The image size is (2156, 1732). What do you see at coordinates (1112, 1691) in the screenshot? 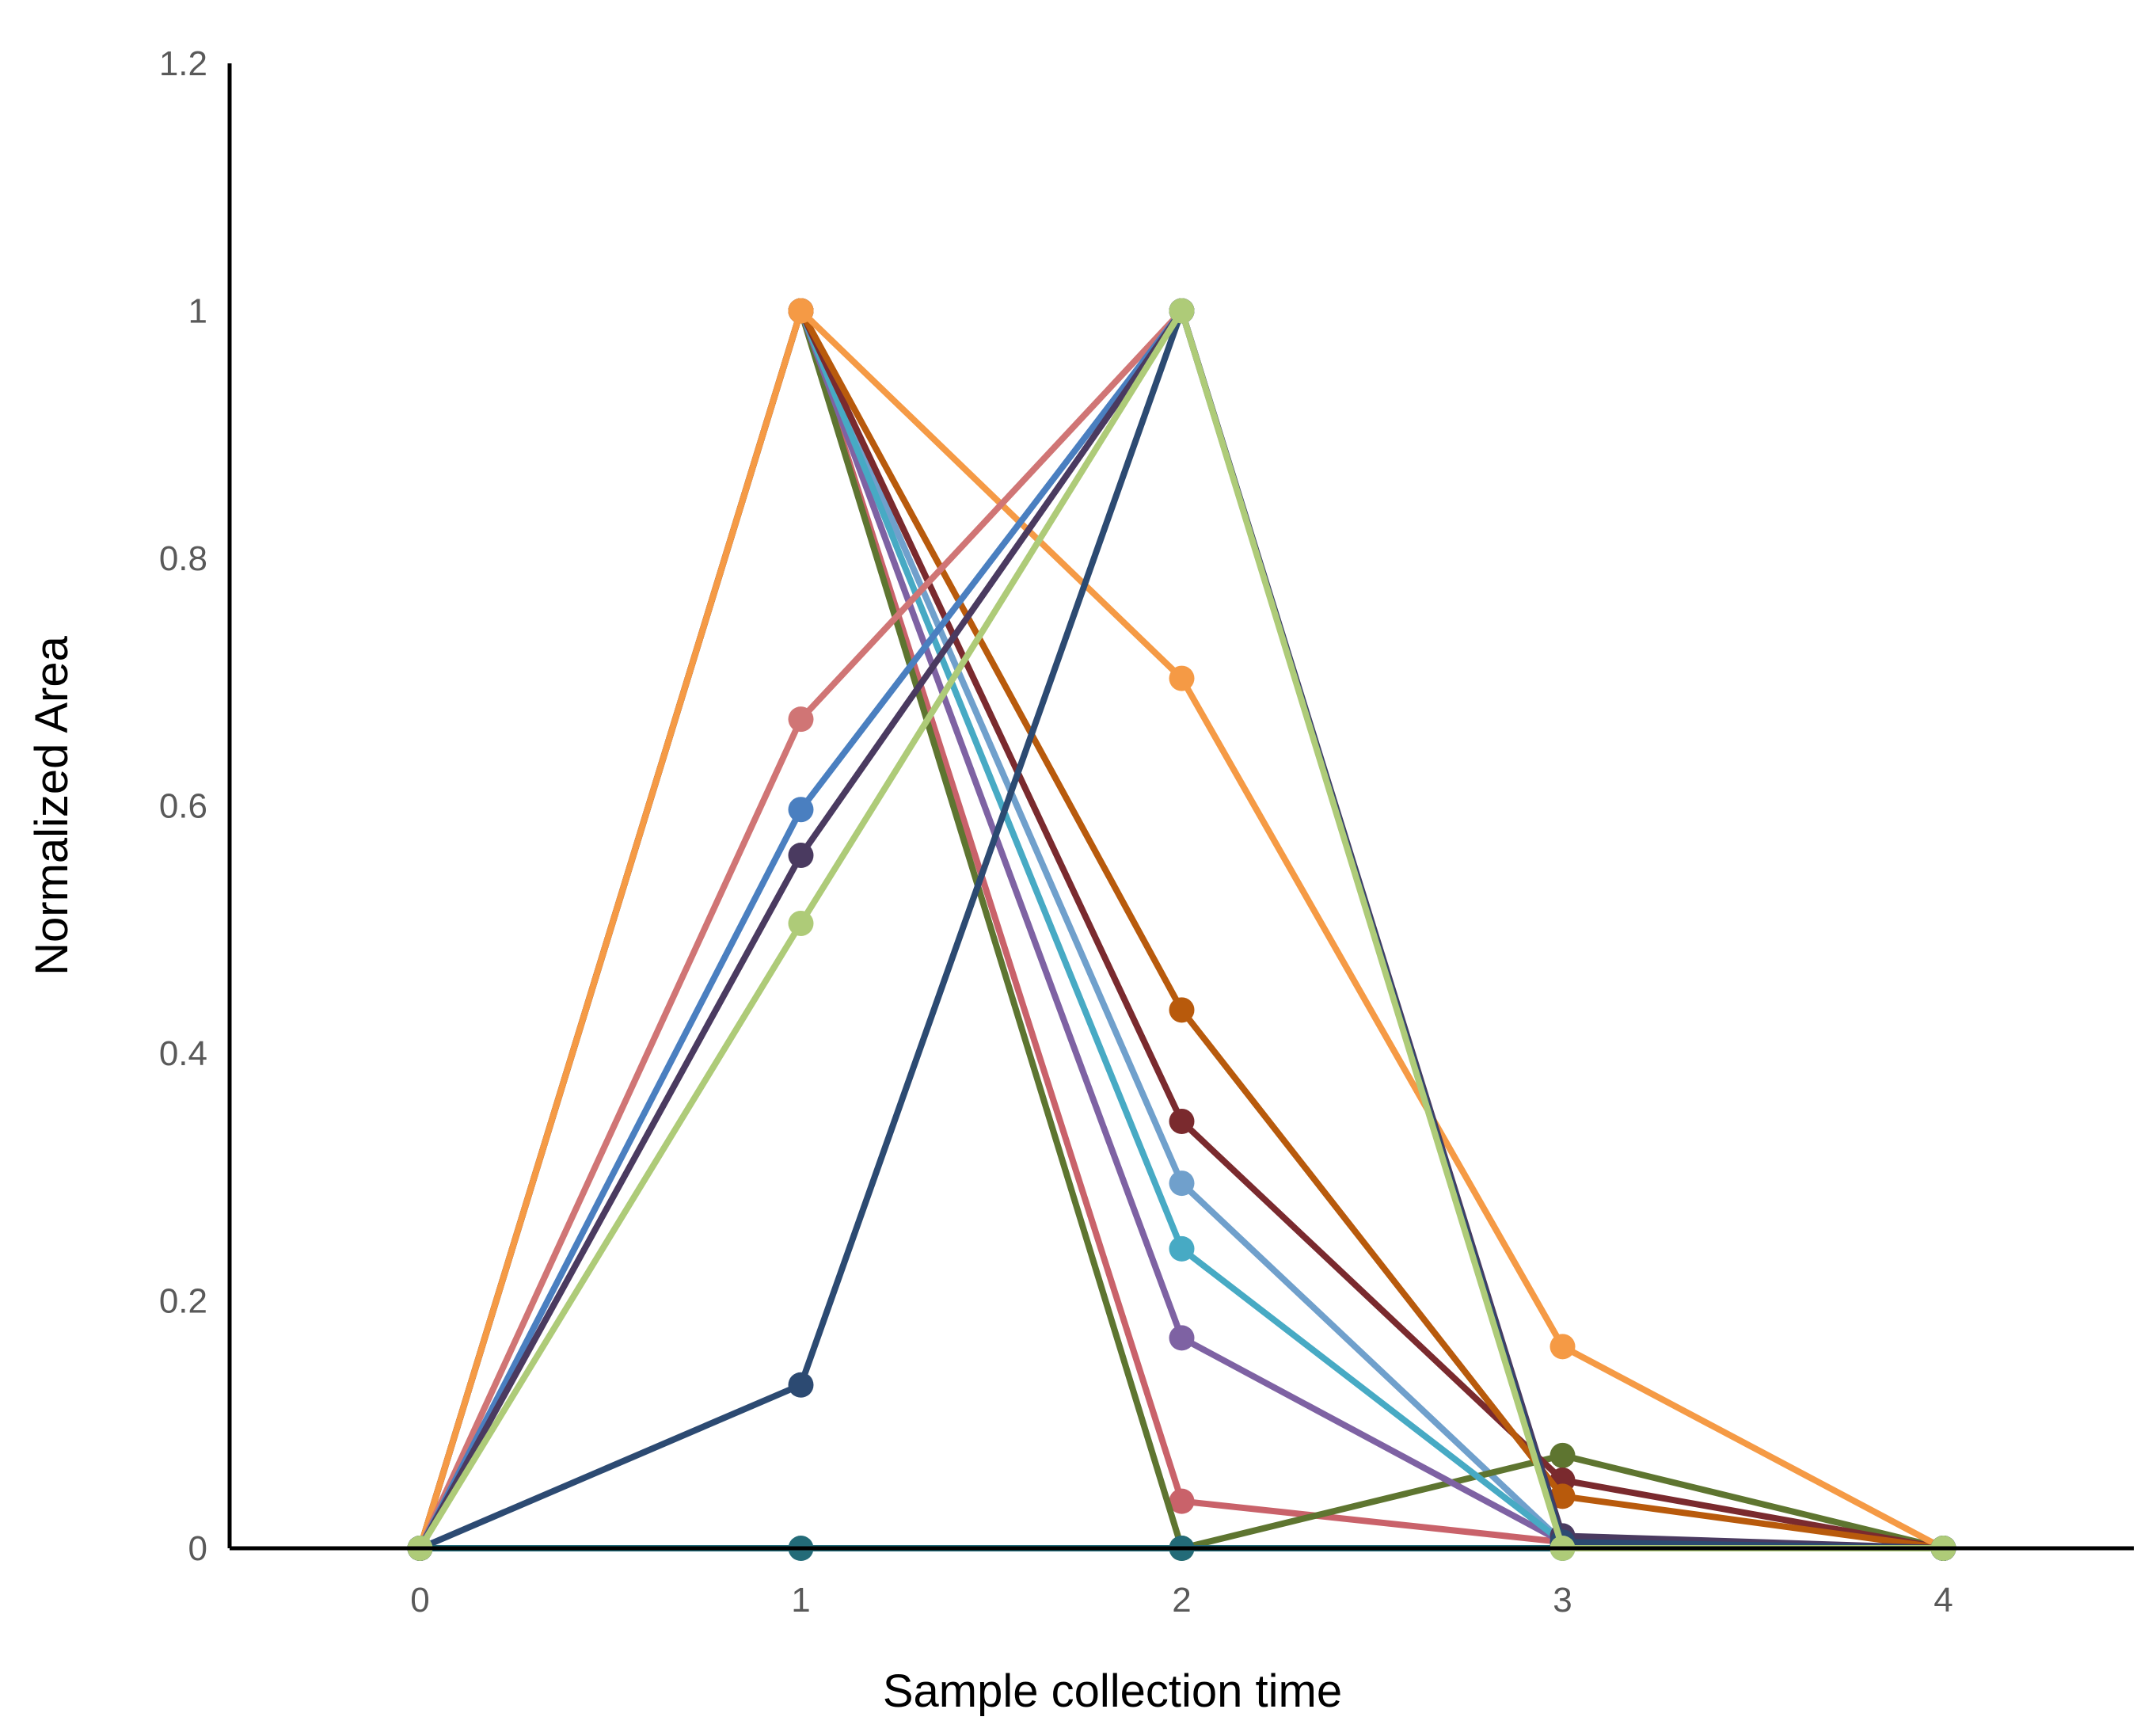
I see `x-axis-title: Sample collection time` at bounding box center [1112, 1691].